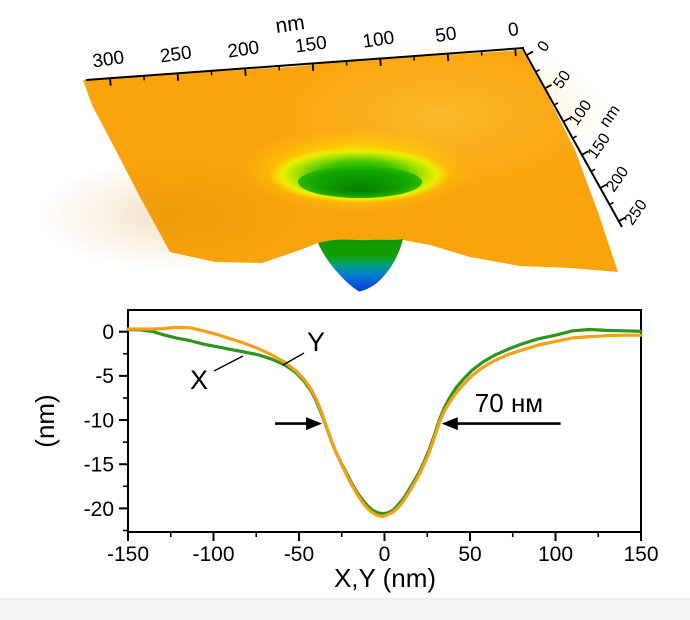 The height and width of the screenshot is (620, 690). Describe the element at coordinates (636, 213) in the screenshot. I see `right-axis-tick-label: 250` at that location.